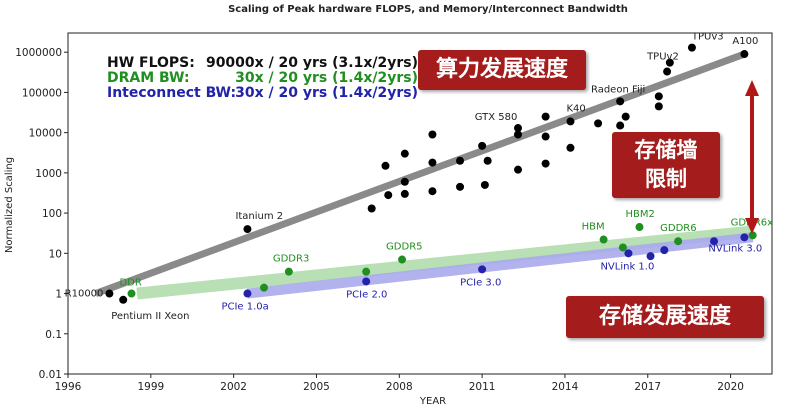 The height and width of the screenshot is (414, 809). Describe the element at coordinates (480, 282) in the screenshot. I see `point-label: PCIe 3.0` at that location.